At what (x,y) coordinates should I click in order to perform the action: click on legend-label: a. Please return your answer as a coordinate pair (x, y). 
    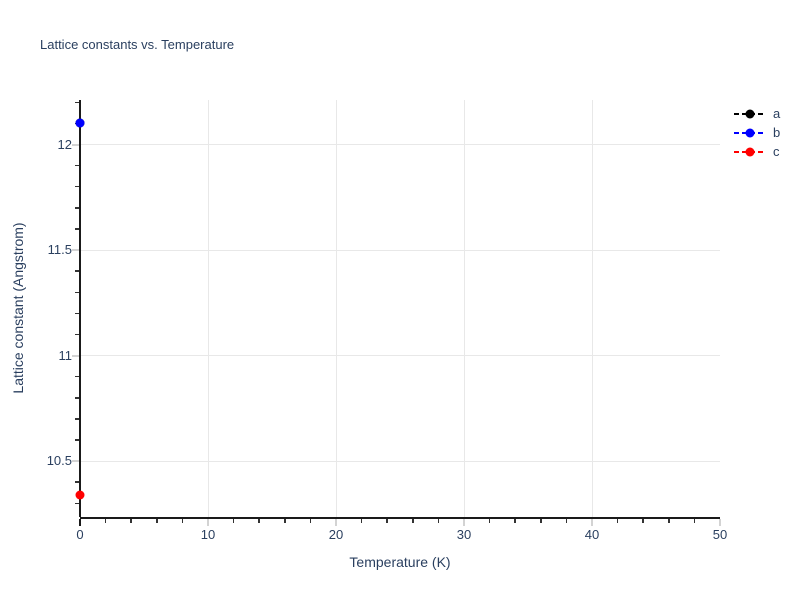
    Looking at the image, I should click on (777, 113).